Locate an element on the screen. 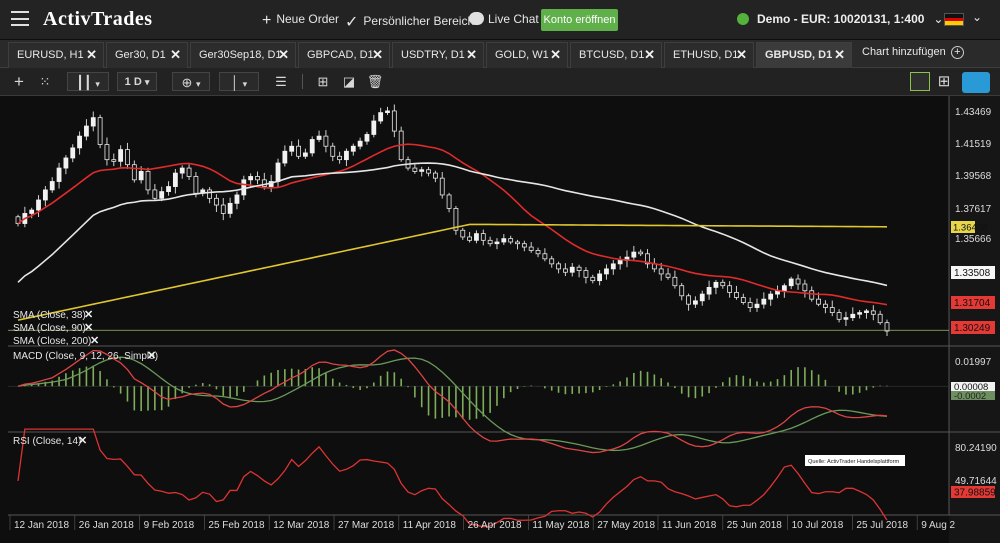  price-tick: 1.41519 is located at coordinates (973, 144).